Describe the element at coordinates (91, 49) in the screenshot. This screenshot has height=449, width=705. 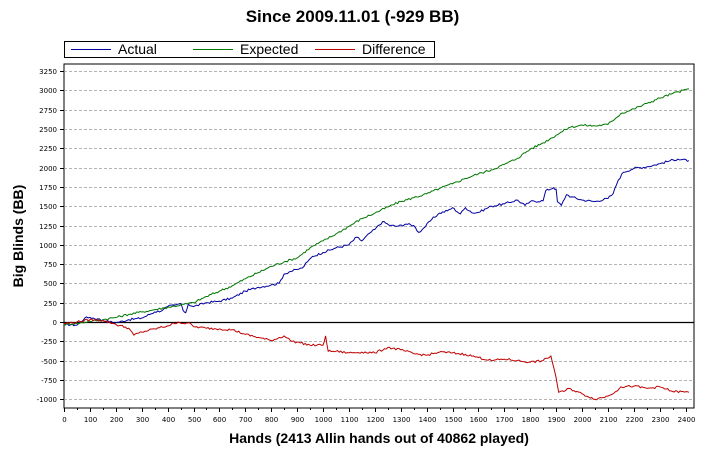
I see `legend-swatch-actual` at that location.